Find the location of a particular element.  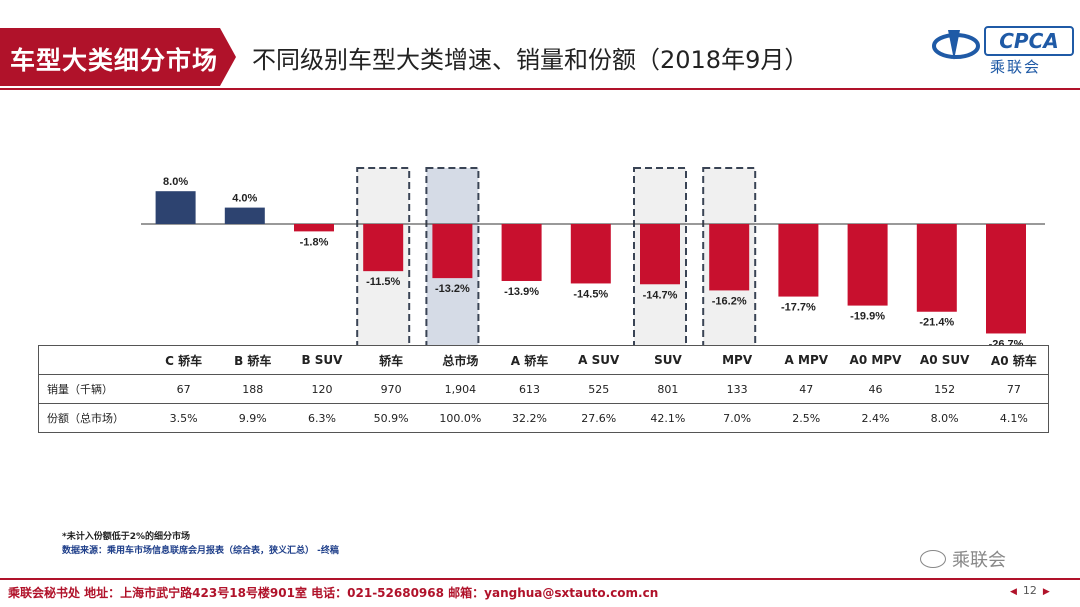

page-number: 12 is located at coordinates (1029, 590).